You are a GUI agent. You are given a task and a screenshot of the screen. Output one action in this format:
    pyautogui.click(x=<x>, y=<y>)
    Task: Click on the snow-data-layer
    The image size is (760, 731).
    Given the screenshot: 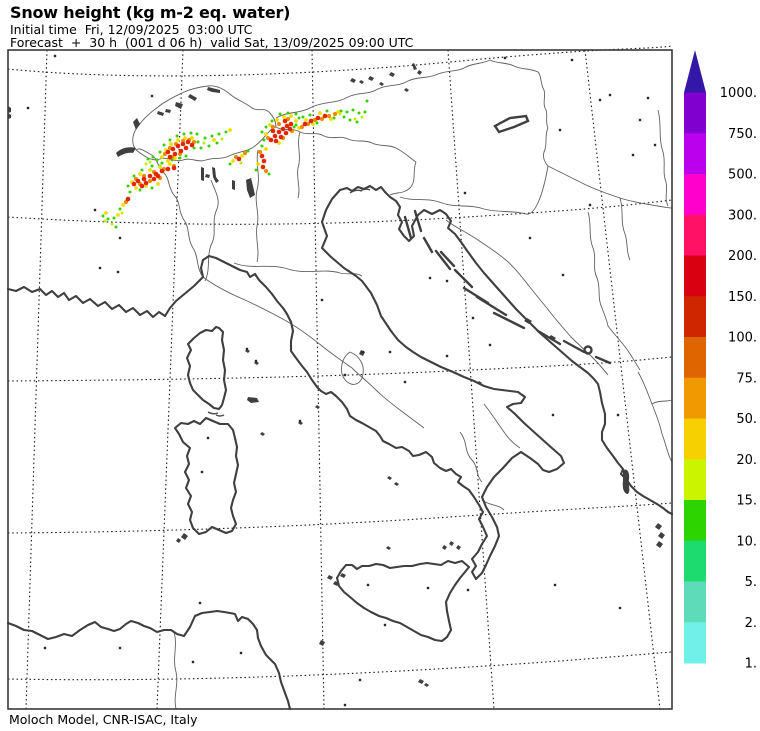 What is the action you would take?
    pyautogui.click(x=235, y=164)
    